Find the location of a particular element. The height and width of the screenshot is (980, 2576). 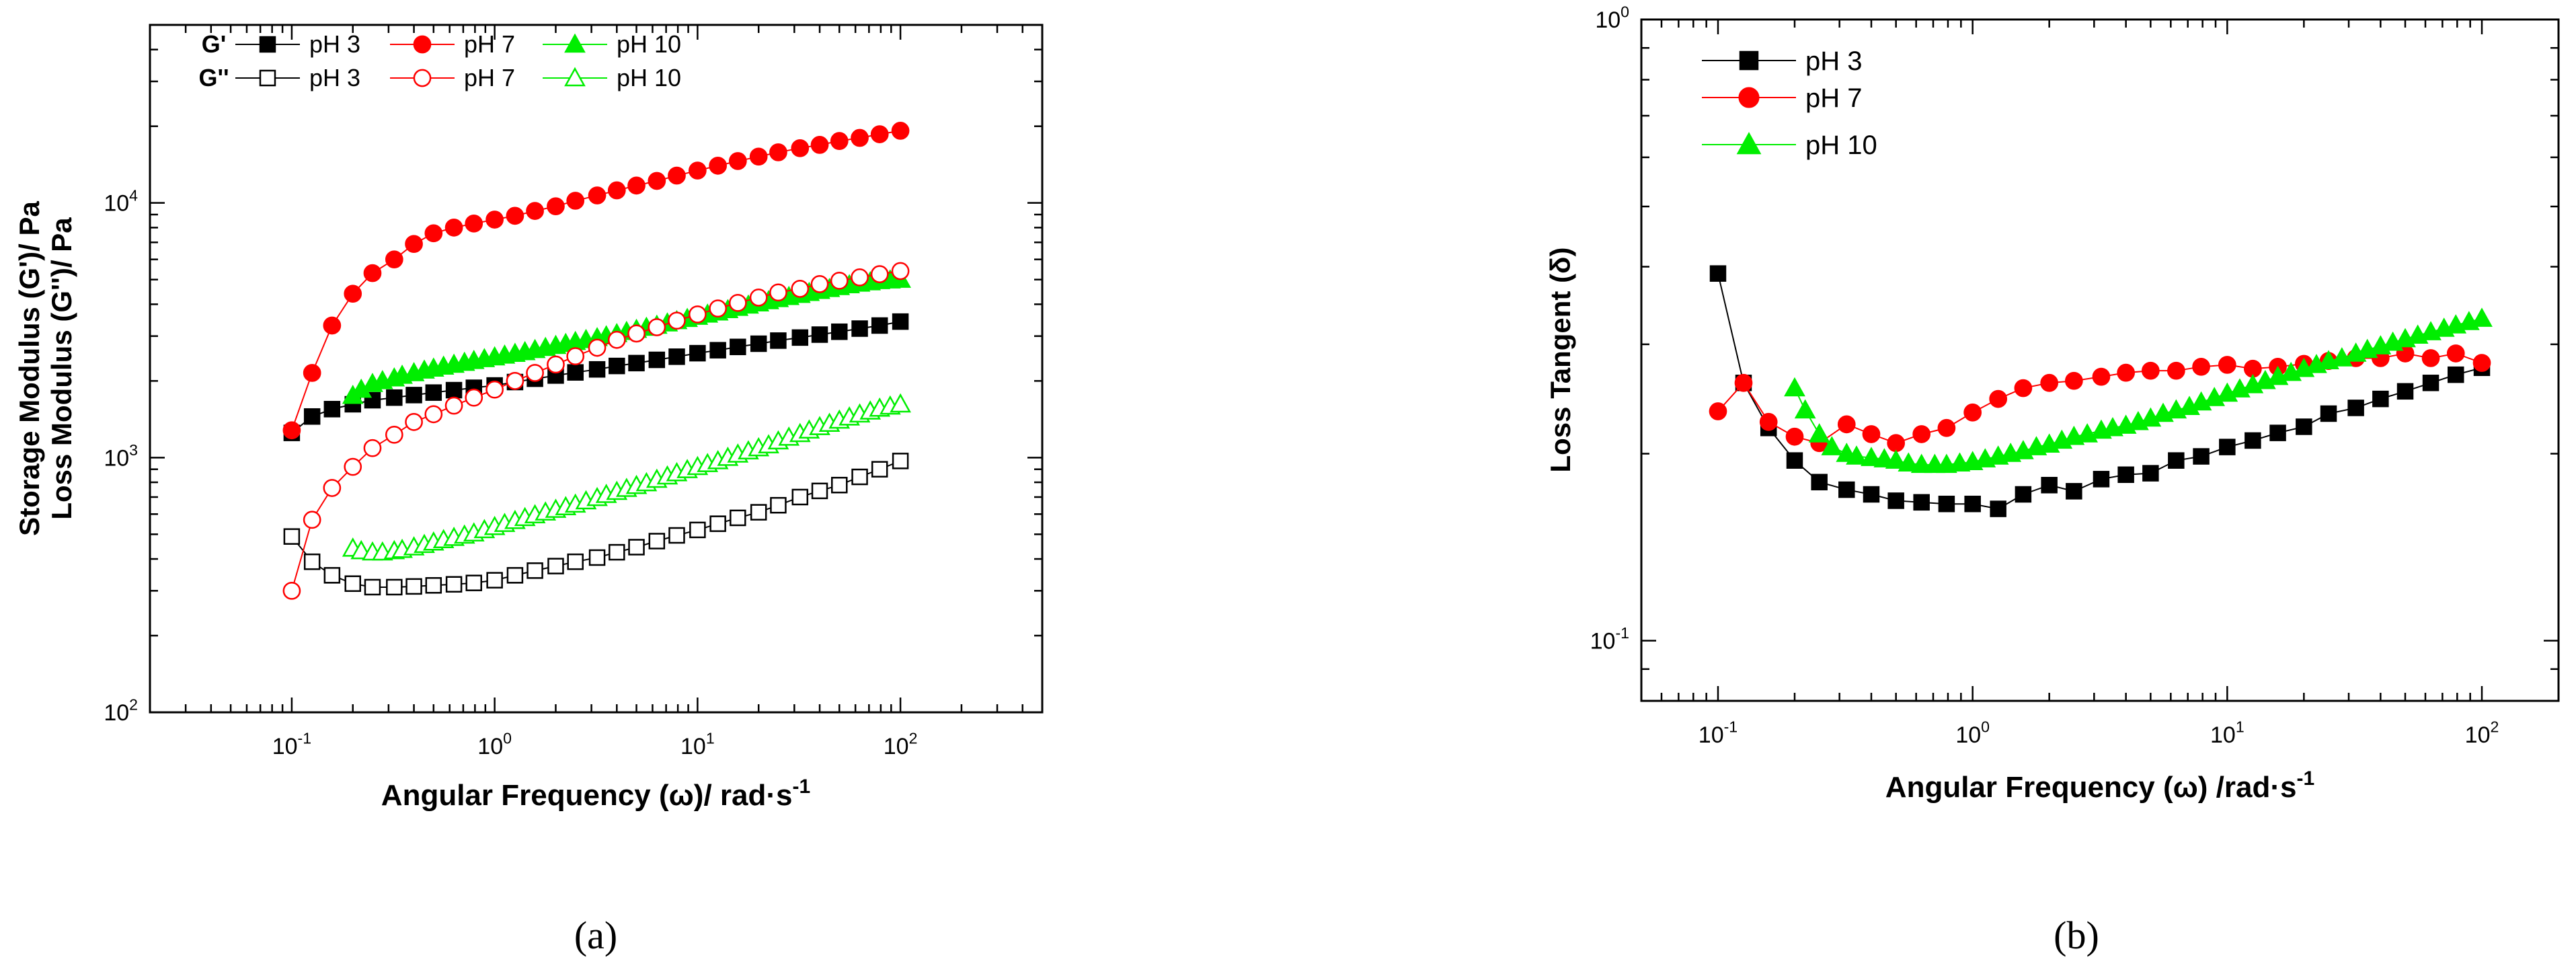

panel-b-series is located at coordinates (2101, 391).